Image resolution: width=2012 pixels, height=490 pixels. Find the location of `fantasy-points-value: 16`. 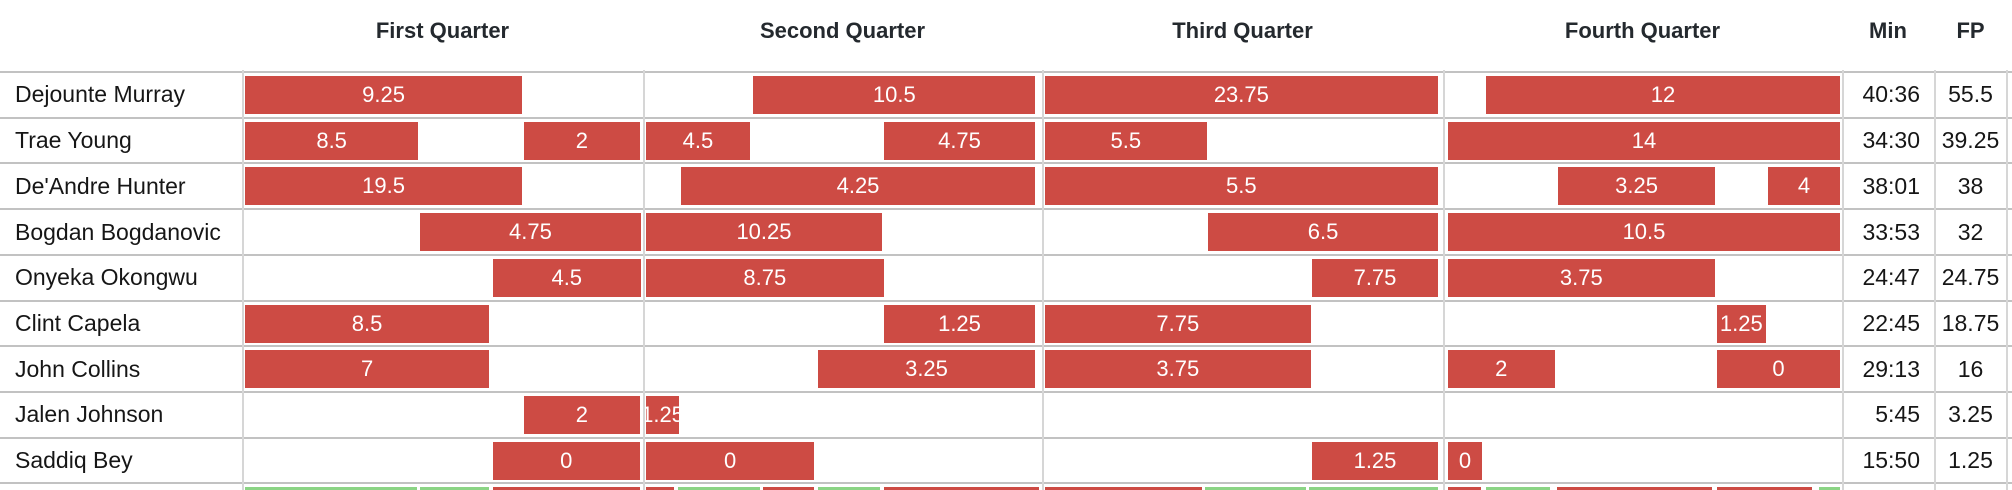

fantasy-points-value: 16 is located at coordinates (1970, 368).